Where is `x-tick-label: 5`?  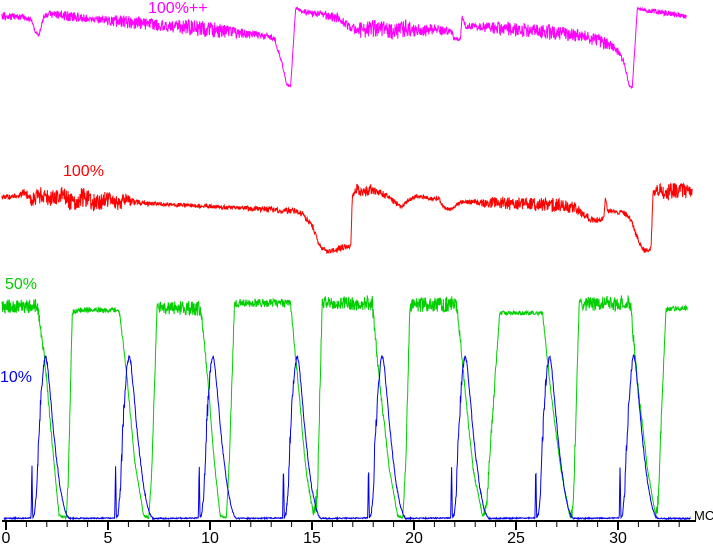
x-tick-label: 5 is located at coordinates (108, 538).